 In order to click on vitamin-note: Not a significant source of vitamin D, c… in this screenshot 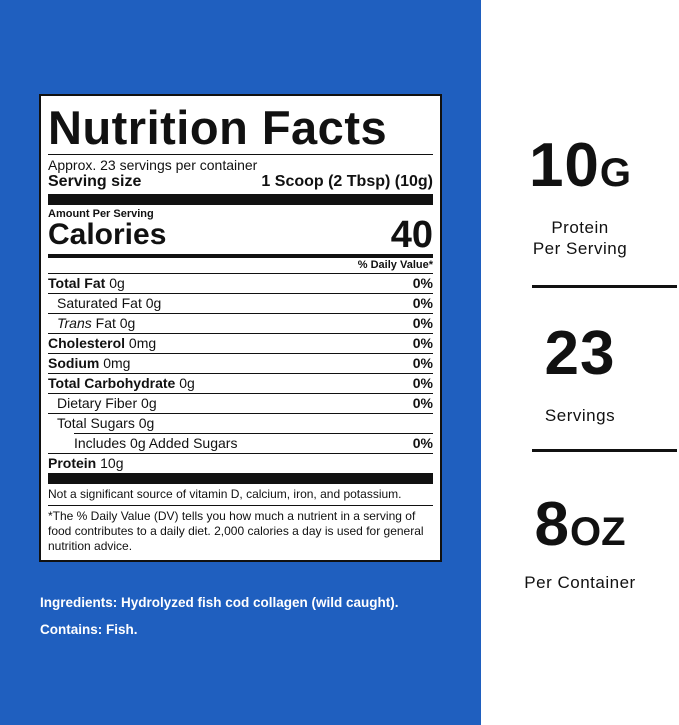, I will do `click(225, 494)`.